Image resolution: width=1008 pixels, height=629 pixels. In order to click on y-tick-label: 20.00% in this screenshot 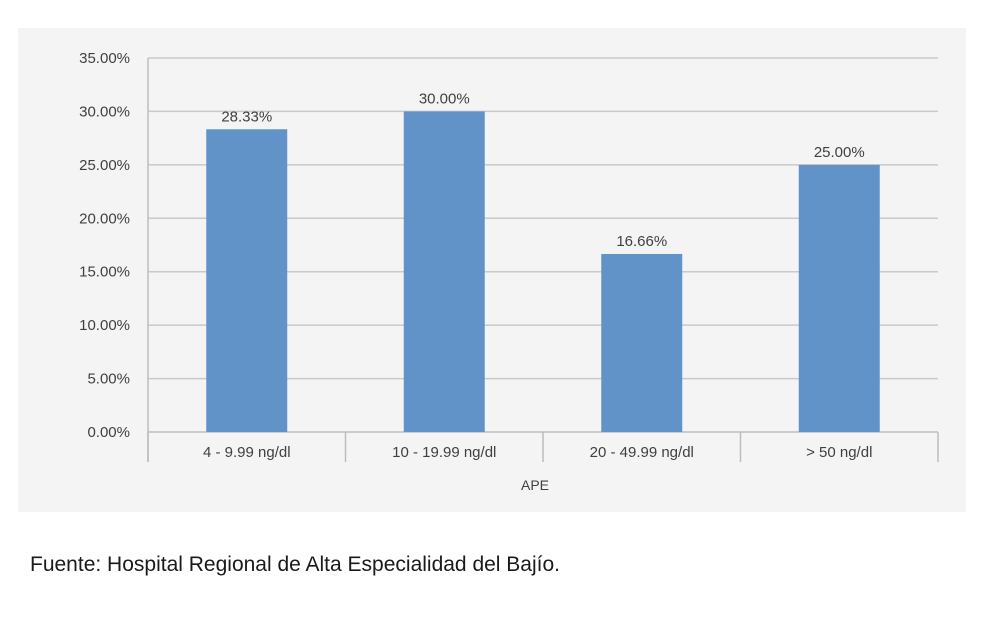, I will do `click(104, 218)`.